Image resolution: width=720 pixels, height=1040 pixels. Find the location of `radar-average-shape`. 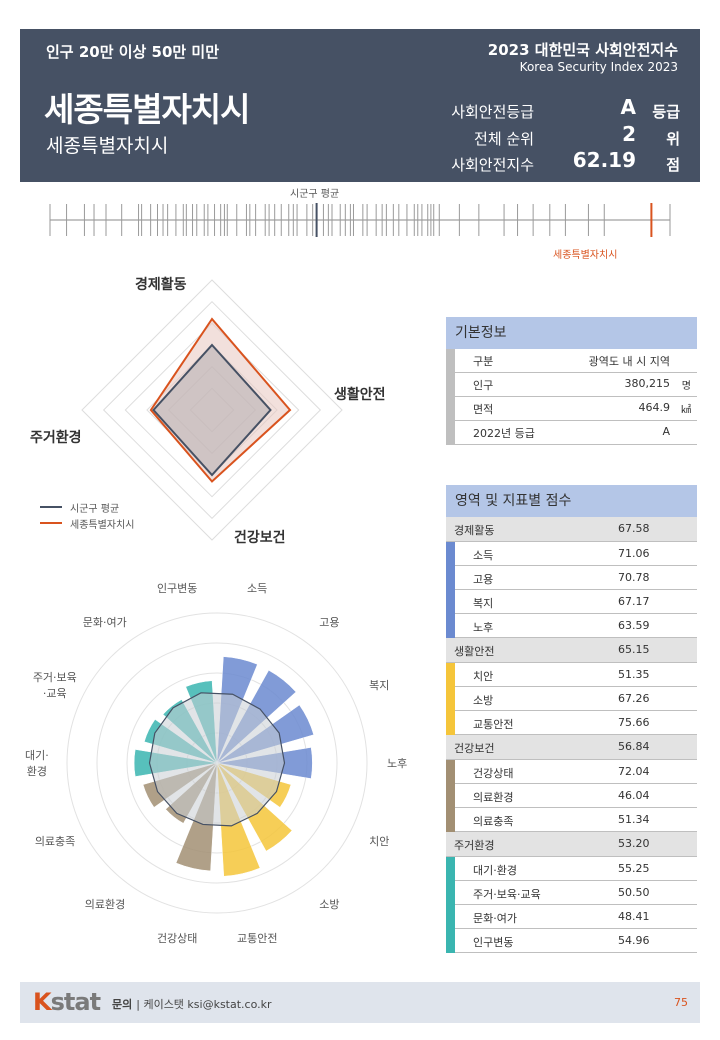

radar-average-shape is located at coordinates (212, 410).